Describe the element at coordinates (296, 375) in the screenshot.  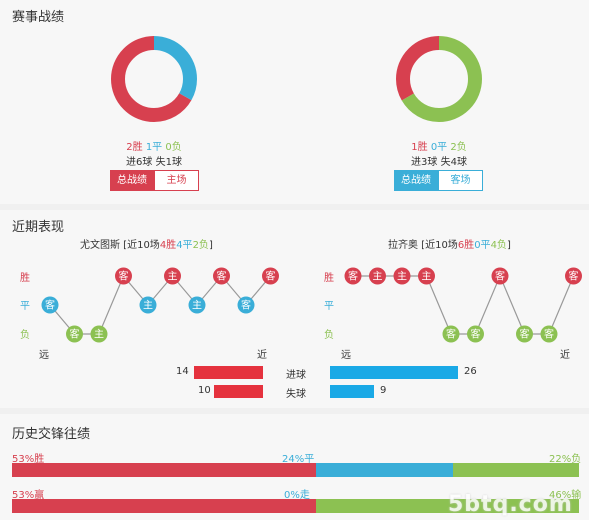
I see `goals-for-label: 进球` at that location.